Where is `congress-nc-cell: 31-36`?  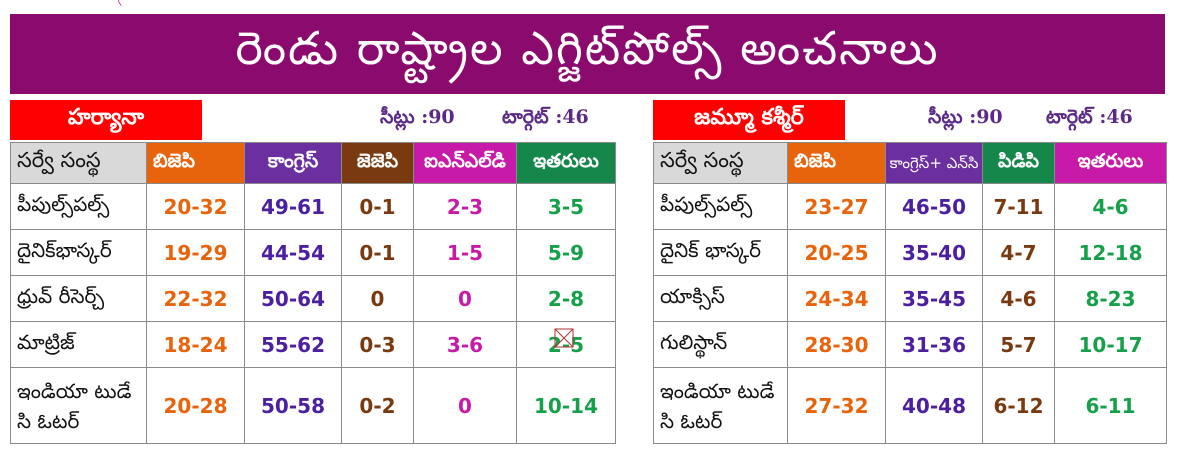
congress-nc-cell: 31-36 is located at coordinates (934, 344).